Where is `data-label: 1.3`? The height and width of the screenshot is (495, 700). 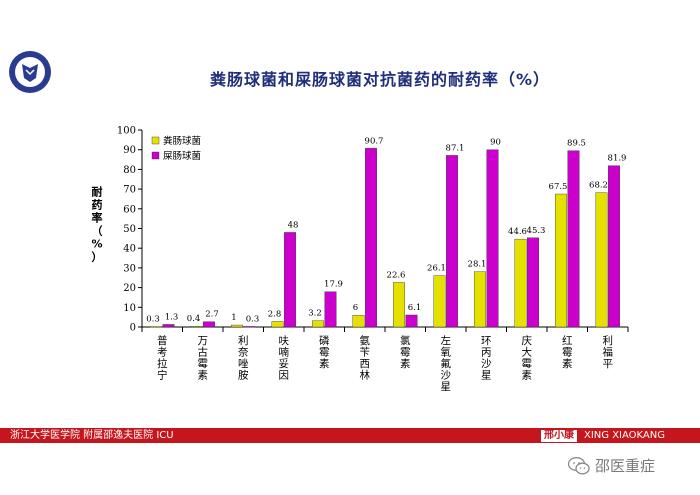
data-label: 1.3 is located at coordinates (172, 317).